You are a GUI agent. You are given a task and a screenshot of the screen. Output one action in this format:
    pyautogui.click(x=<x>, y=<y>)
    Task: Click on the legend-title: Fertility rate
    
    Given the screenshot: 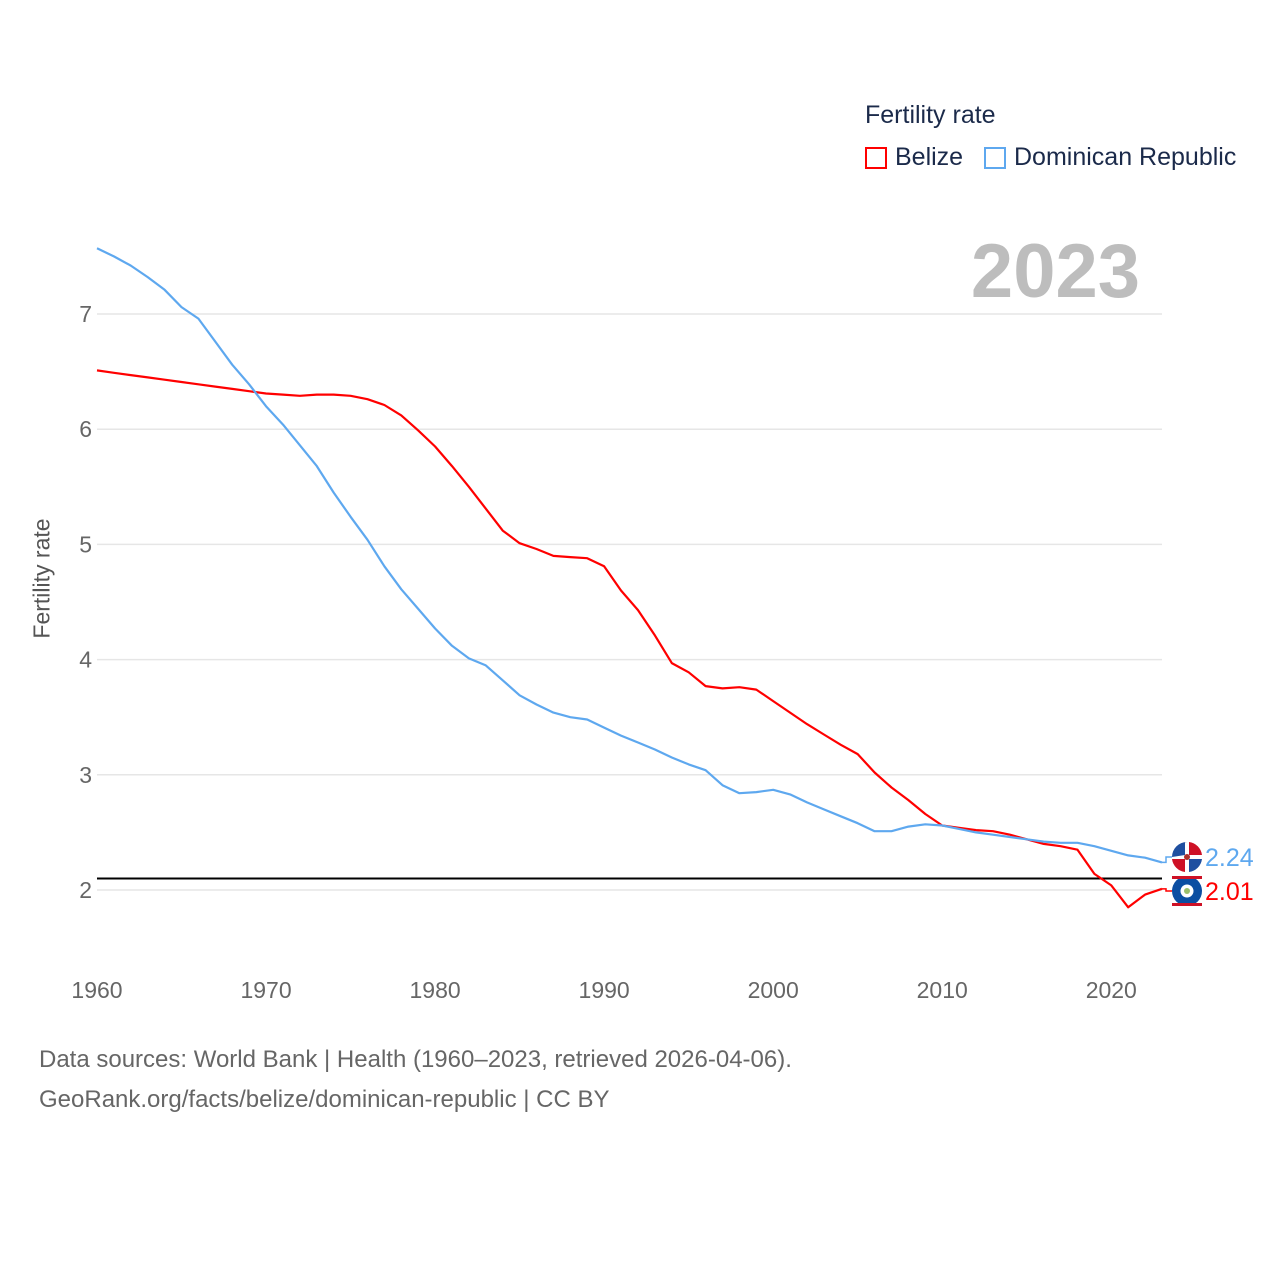 What is the action you would take?
    pyautogui.click(x=930, y=115)
    